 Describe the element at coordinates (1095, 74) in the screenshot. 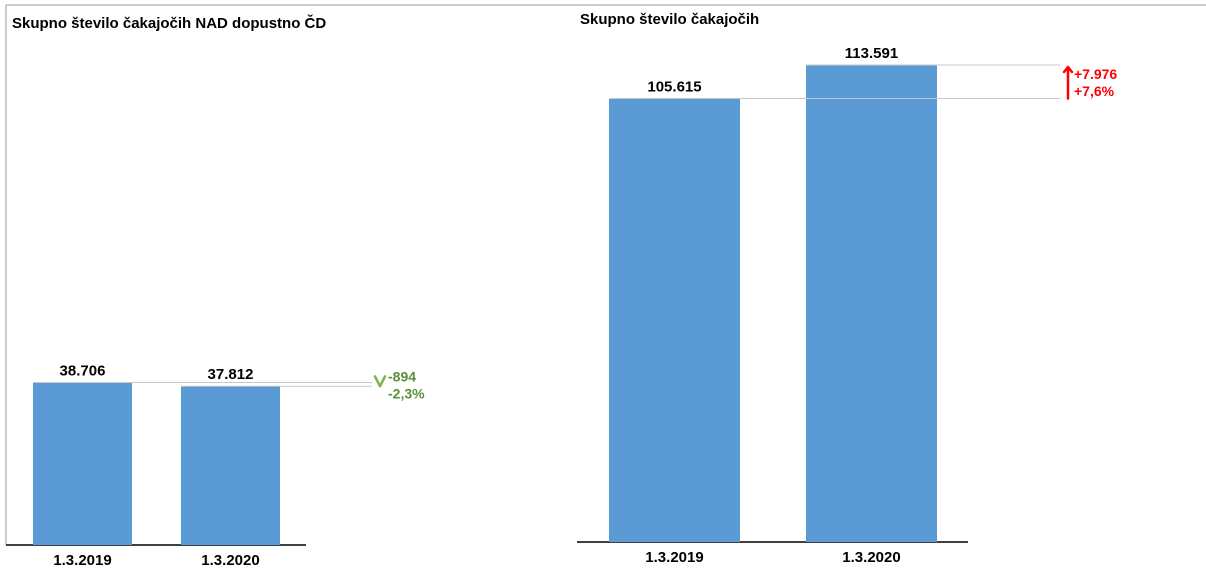

I see `chart-right-change-abs: +7.976` at that location.